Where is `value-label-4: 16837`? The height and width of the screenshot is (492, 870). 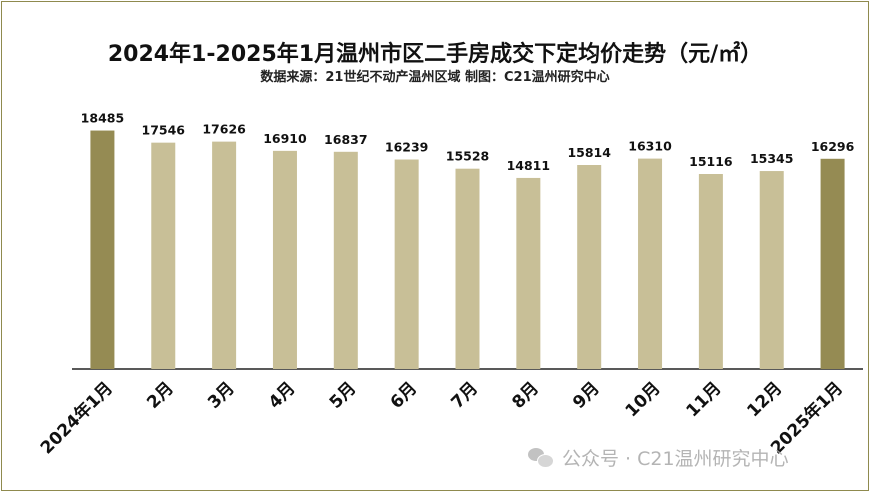
value-label-4: 16837 is located at coordinates (346, 139).